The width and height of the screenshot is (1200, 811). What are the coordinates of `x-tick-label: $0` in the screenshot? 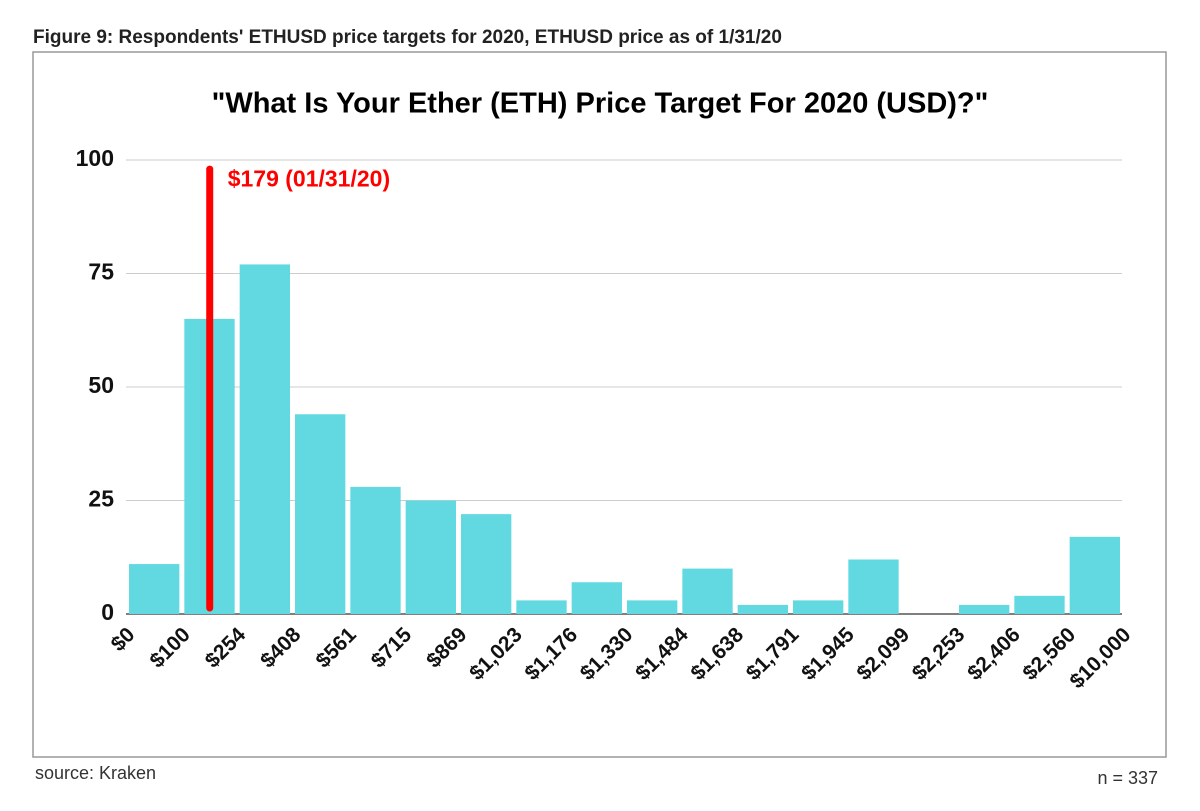 It's located at (123, 639).